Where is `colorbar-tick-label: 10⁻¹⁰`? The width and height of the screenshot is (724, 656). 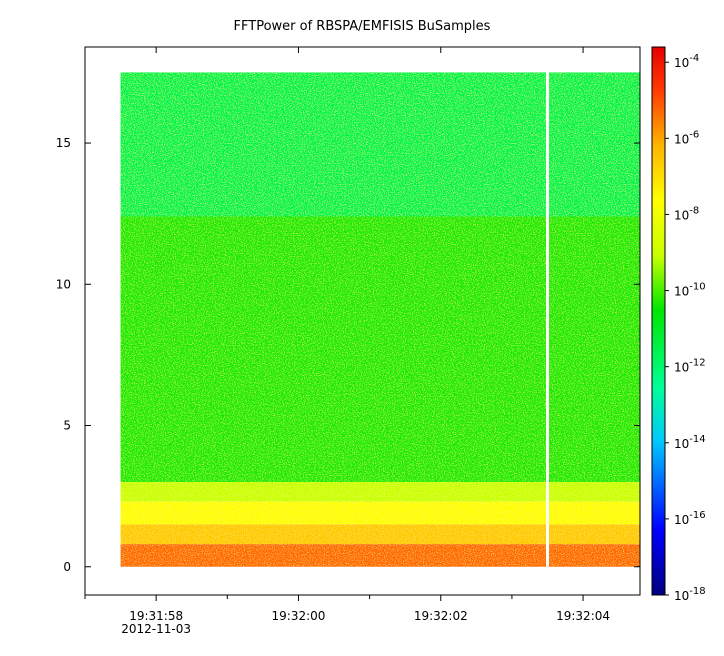
colorbar-tick-label: 10⁻¹⁰ is located at coordinates (690, 290).